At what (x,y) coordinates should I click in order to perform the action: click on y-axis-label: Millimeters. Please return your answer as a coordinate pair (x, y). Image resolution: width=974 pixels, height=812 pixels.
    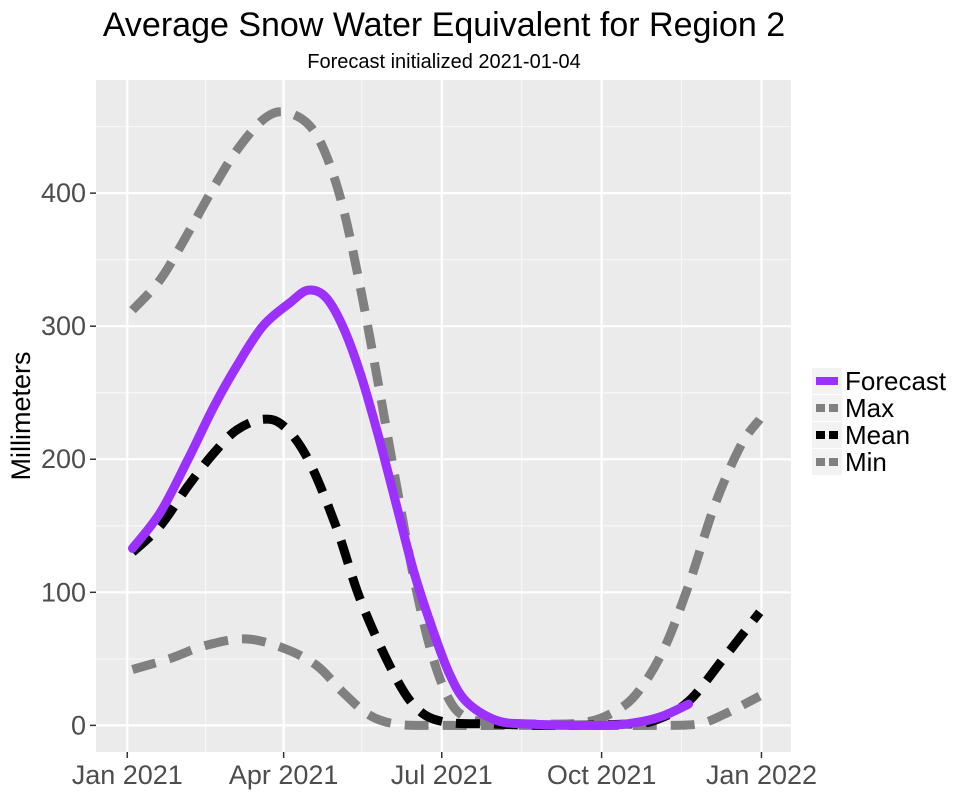
    Looking at the image, I should click on (21, 415).